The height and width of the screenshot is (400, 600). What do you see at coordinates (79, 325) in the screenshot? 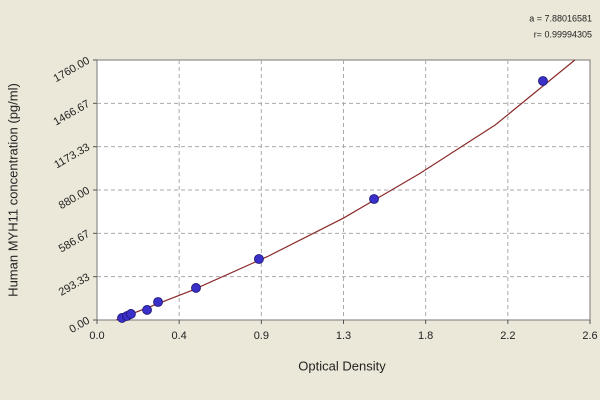
I see `y-tick-label: 0.00` at bounding box center [79, 325].